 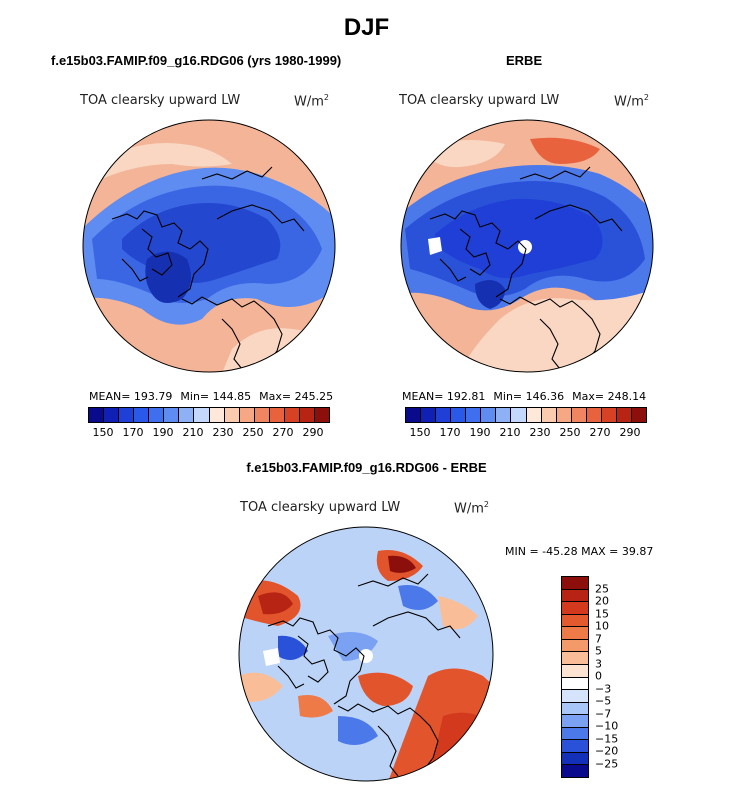 What do you see at coordinates (598, 638) in the screenshot?
I see `colorbar-tick-label: 7` at bounding box center [598, 638].